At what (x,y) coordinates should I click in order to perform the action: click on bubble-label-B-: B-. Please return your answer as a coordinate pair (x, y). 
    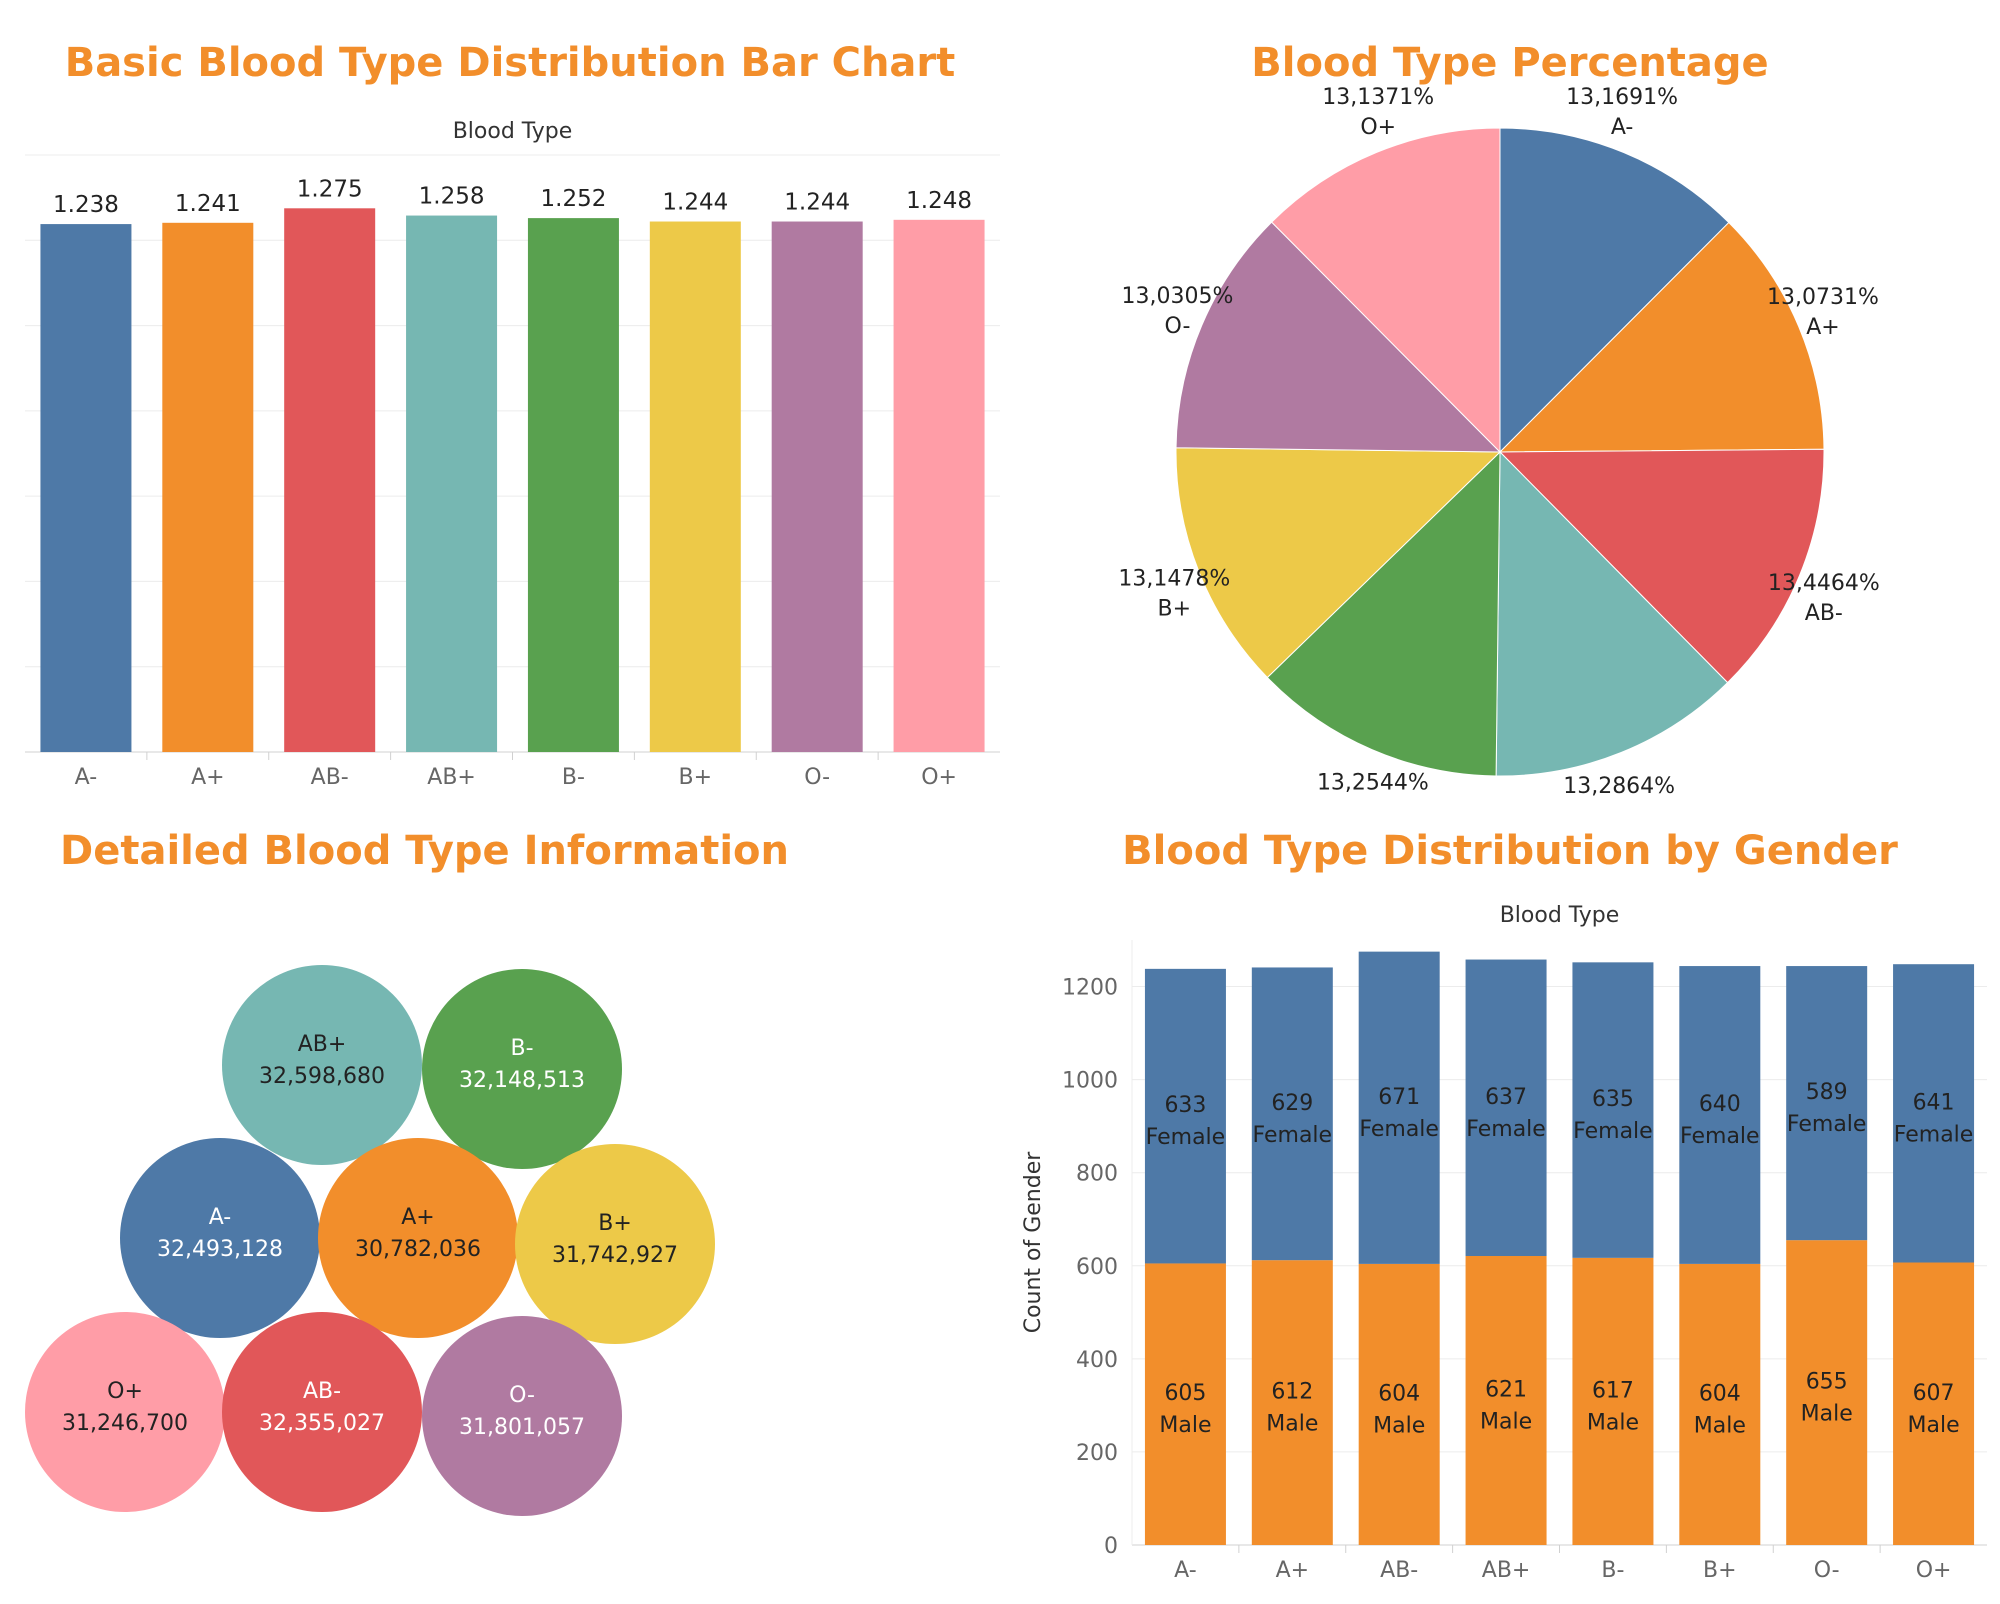
    Looking at the image, I should click on (521, 1048).